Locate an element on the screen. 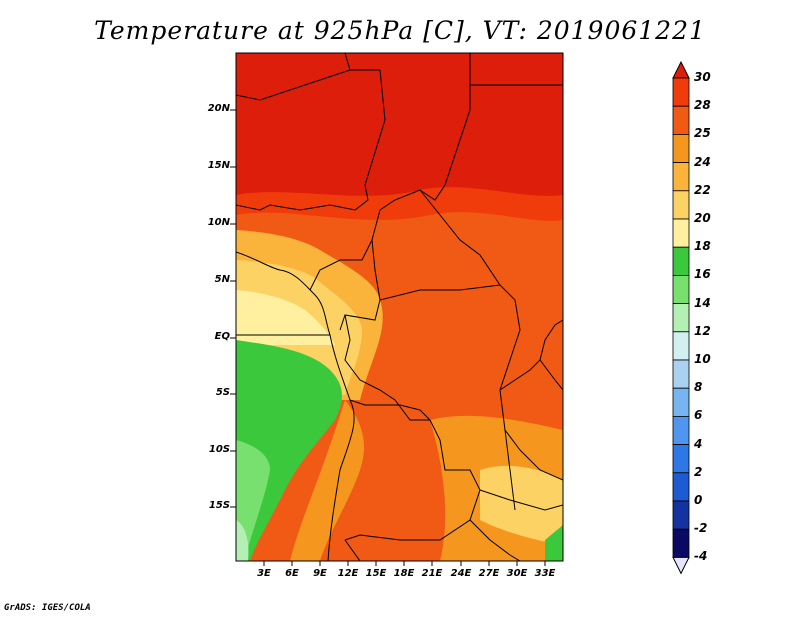 Image resolution: width=800 pixels, height=618 pixels. colorbar-label: 20 is located at coordinates (702, 218).